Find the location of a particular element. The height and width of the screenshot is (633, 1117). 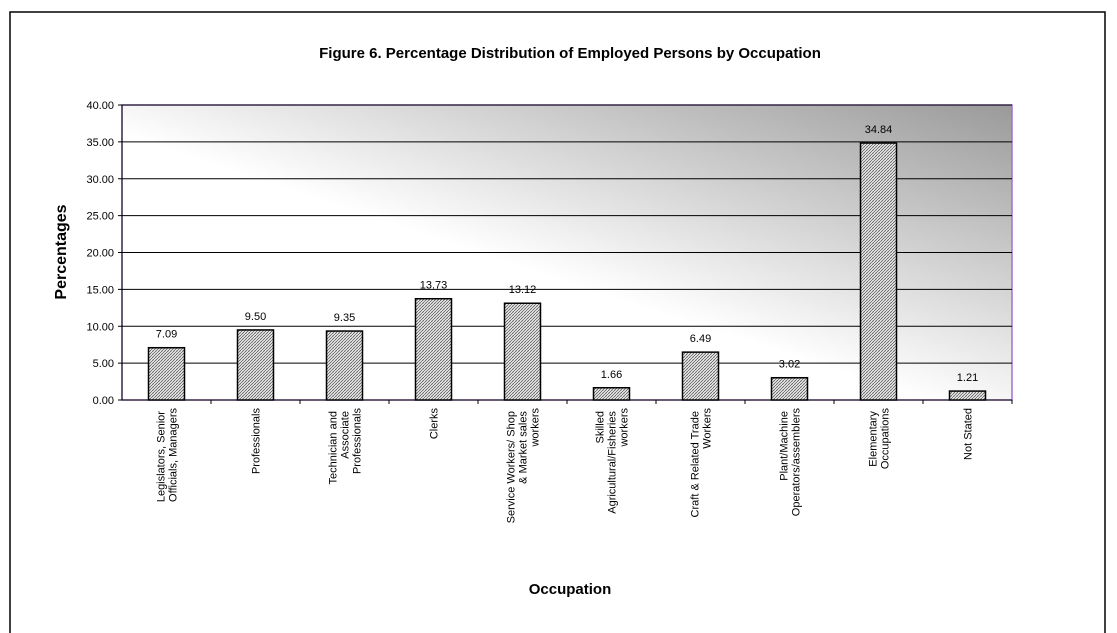

x-tick-label: Elementary Occupations is located at coordinates (880, 439).